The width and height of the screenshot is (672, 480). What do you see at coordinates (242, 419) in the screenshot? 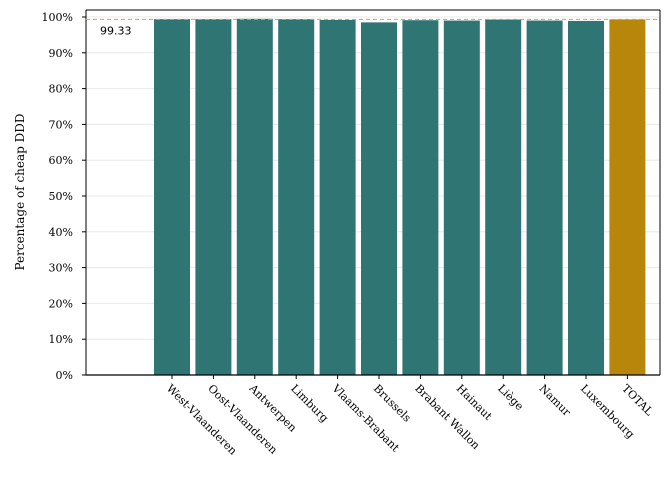
I see `x-tick-label: Oost-Vlaanderen` at bounding box center [242, 419].